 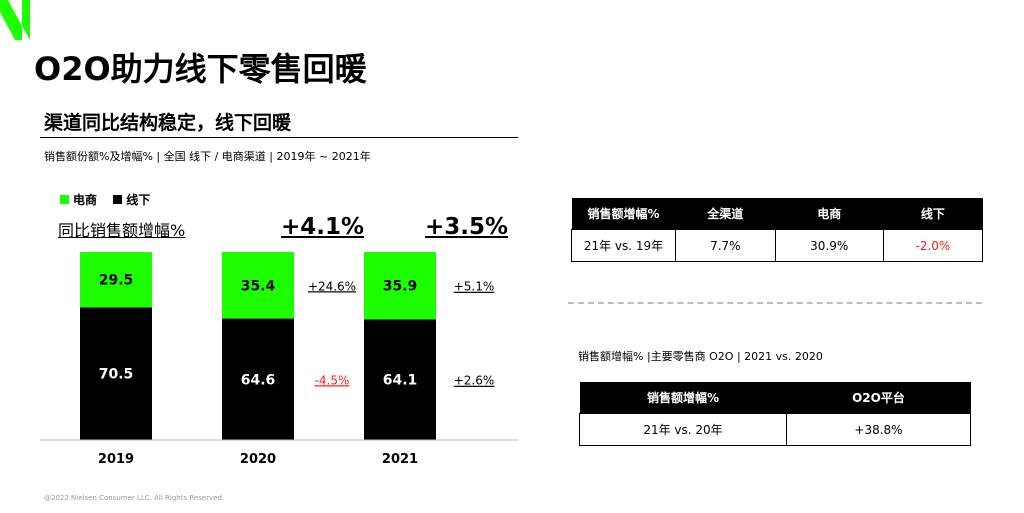 I want to click on legend-item-ecommerce: 电商, so click(x=78, y=199).